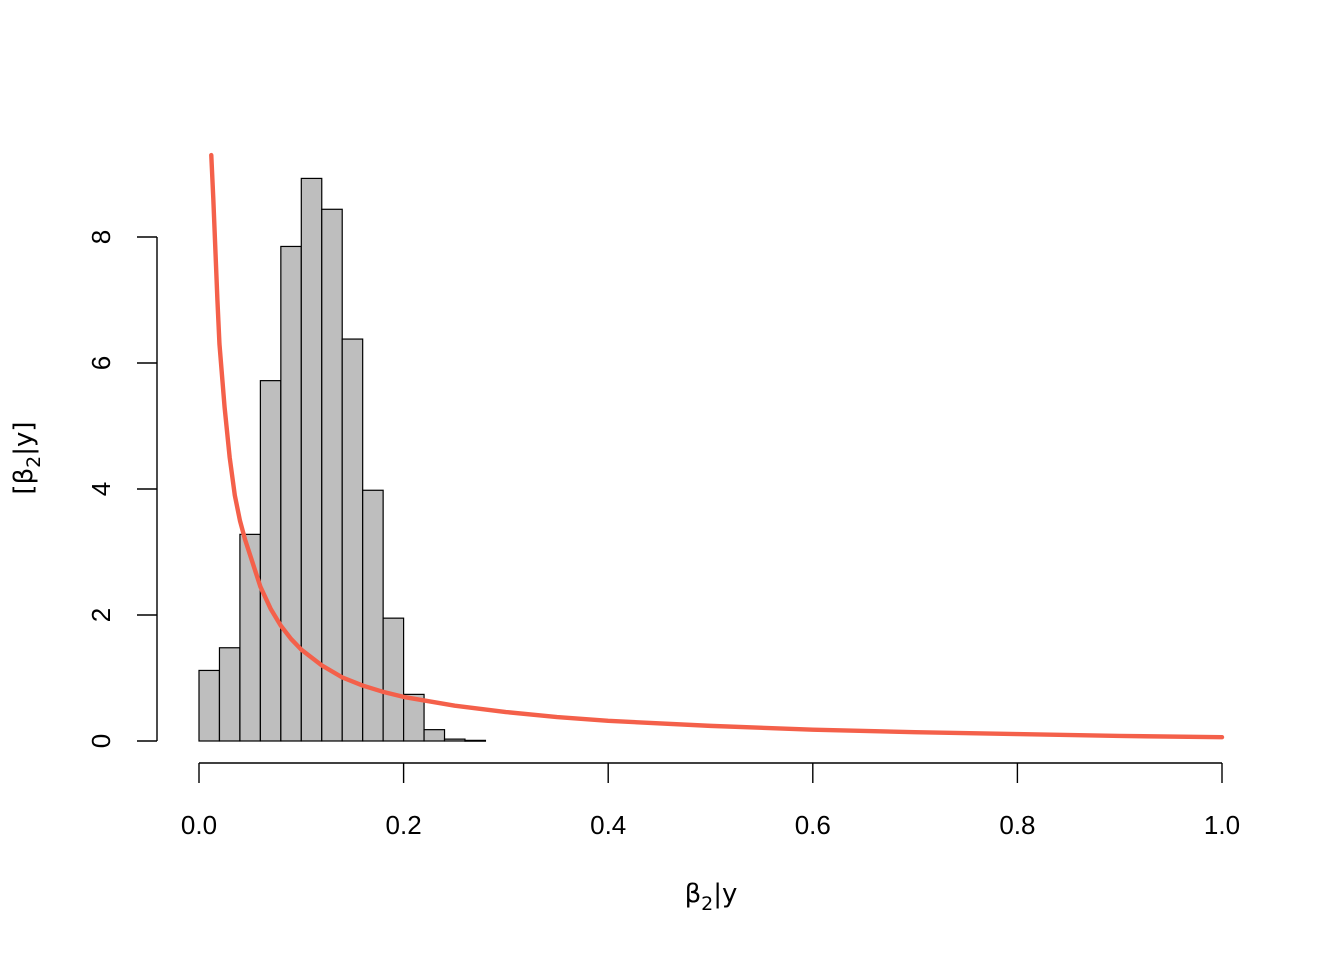  What do you see at coordinates (24, 438) in the screenshot?
I see `y-axis-title-suffix: |y]` at bounding box center [24, 438].